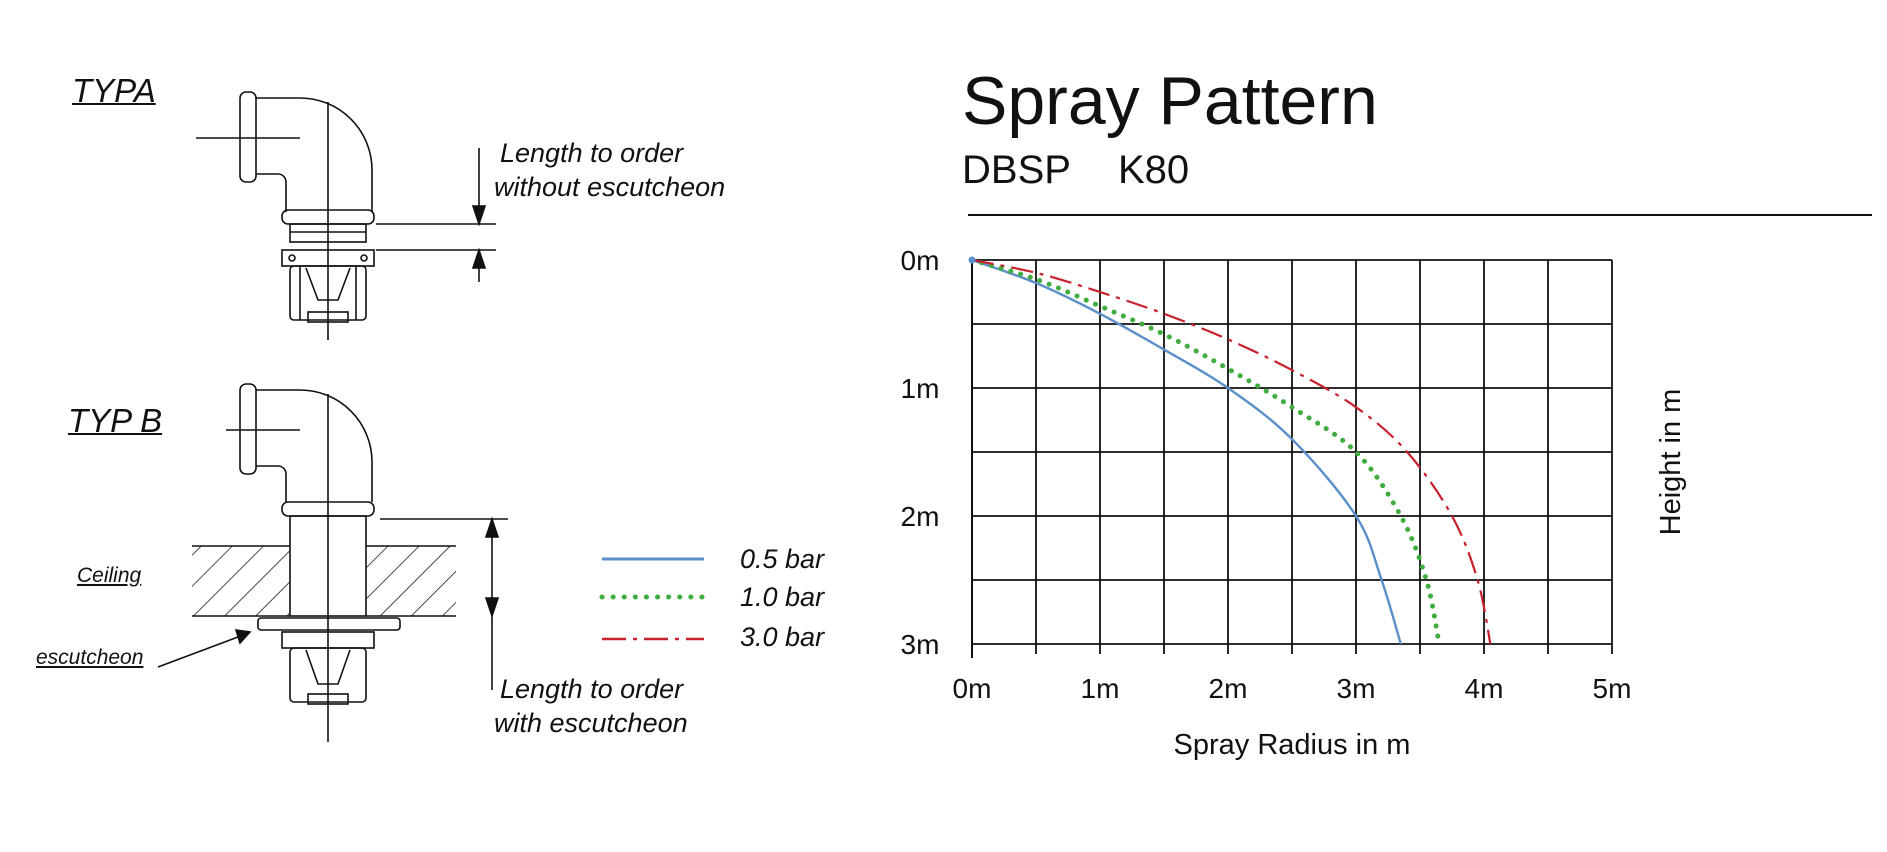 The width and height of the screenshot is (1887, 852). I want to click on y-tick-label: 0m, so click(920, 260).